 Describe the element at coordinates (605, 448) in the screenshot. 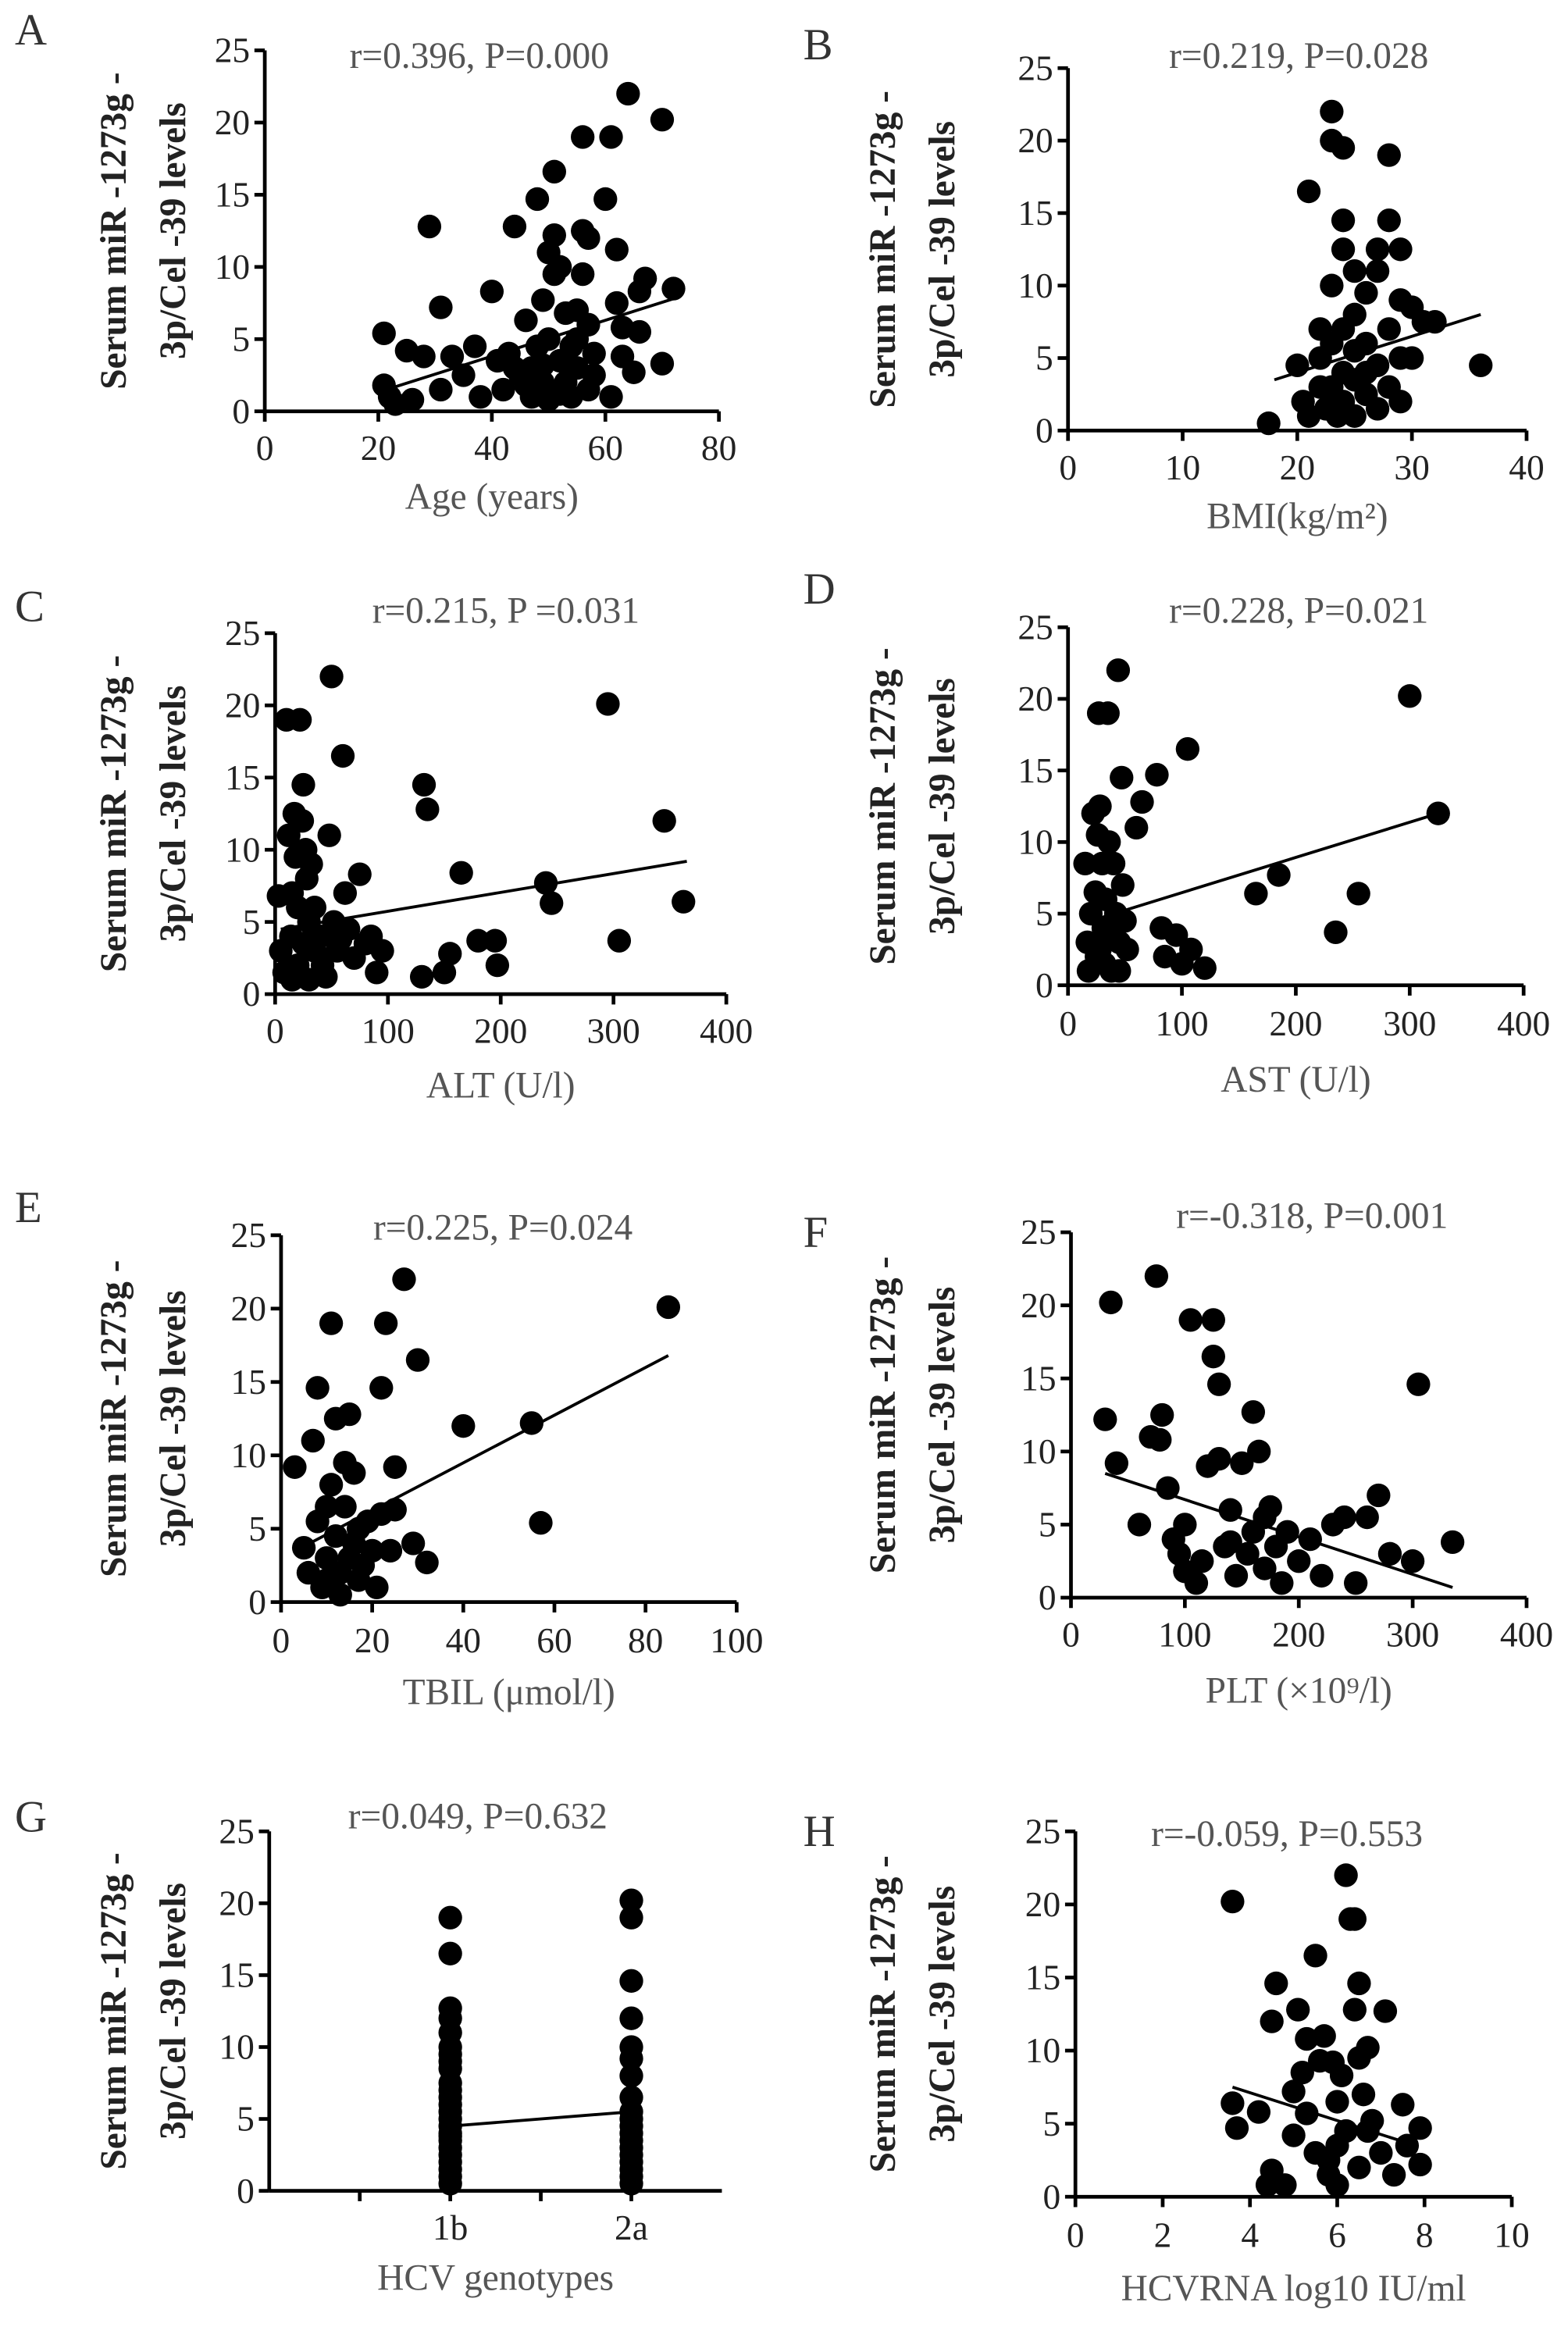

I see `x-tick-label: 60` at that location.